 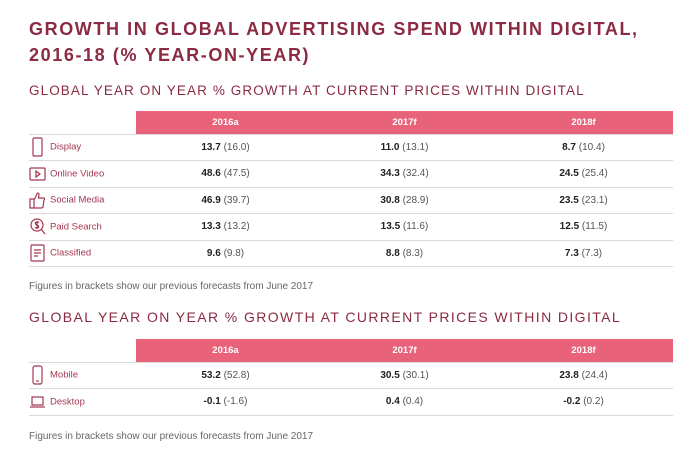 I want to click on cell: 24.5 (25.4), so click(x=583, y=174).